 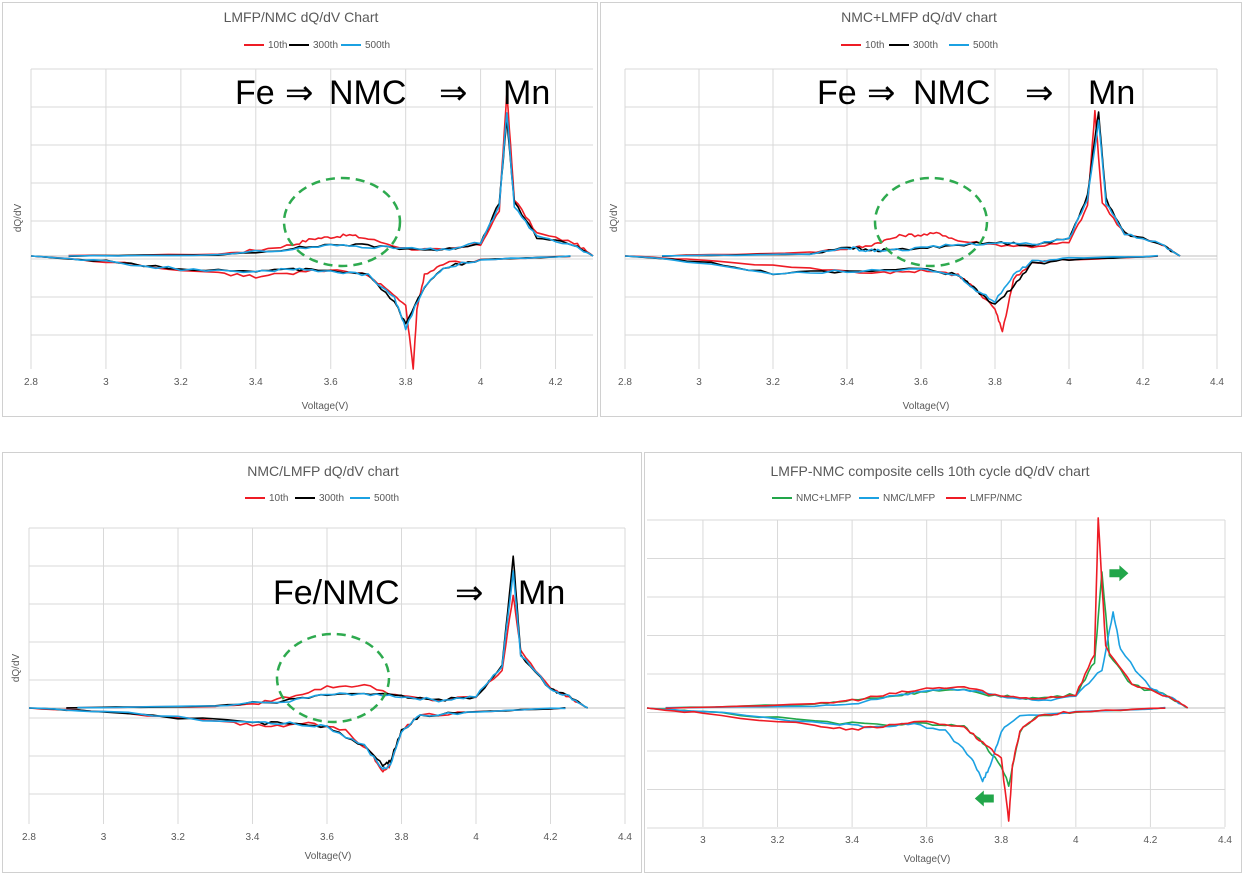 What do you see at coordinates (966, 840) in the screenshot?
I see `x-axis-ticks: 3 3.2 3.4 3.6 3.8 4 4.2 4.4` at bounding box center [966, 840].